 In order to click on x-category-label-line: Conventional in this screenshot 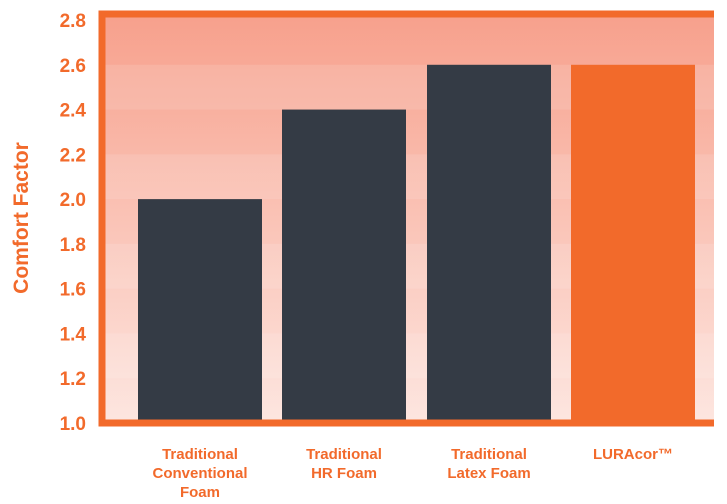, I will do `click(199, 473)`.